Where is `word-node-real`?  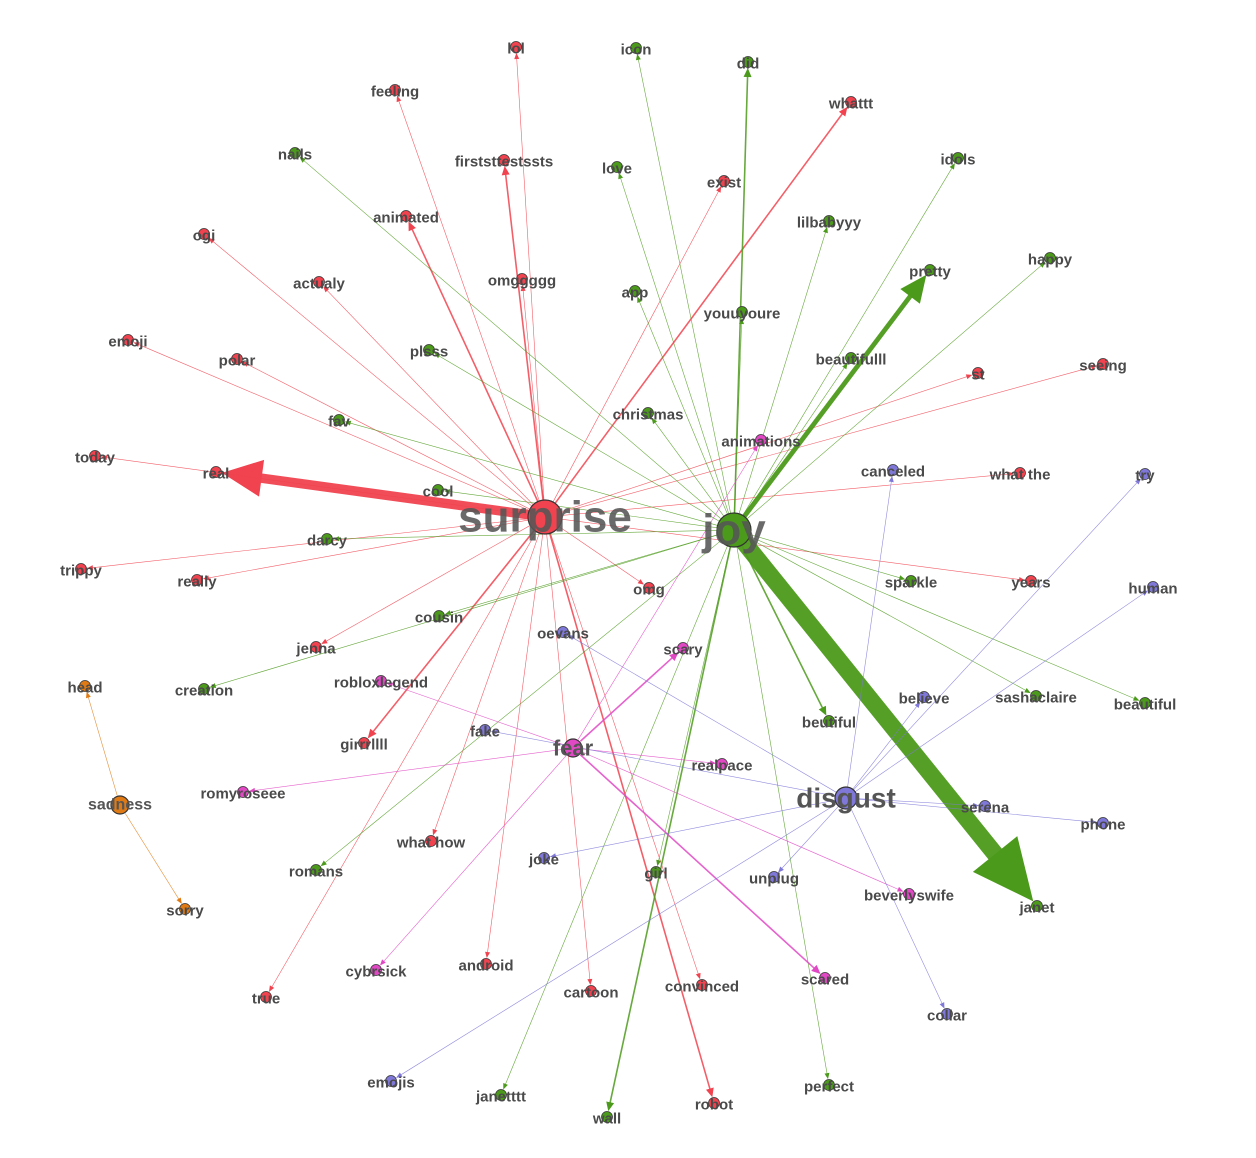 word-node-real is located at coordinates (216, 472).